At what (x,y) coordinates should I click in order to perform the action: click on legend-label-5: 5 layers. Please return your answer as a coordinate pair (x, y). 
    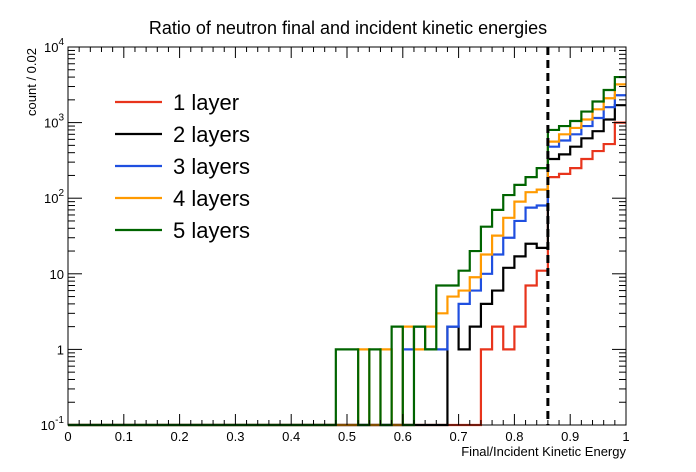
    Looking at the image, I should click on (211, 230).